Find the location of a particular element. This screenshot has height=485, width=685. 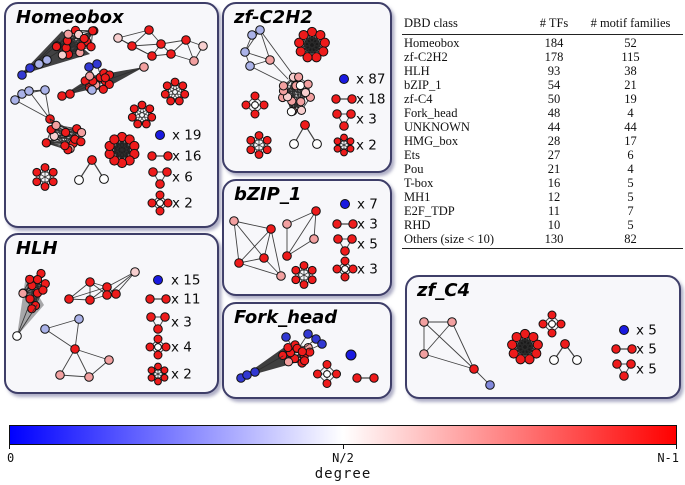

legend-count-label: x 5 is located at coordinates (367, 245).